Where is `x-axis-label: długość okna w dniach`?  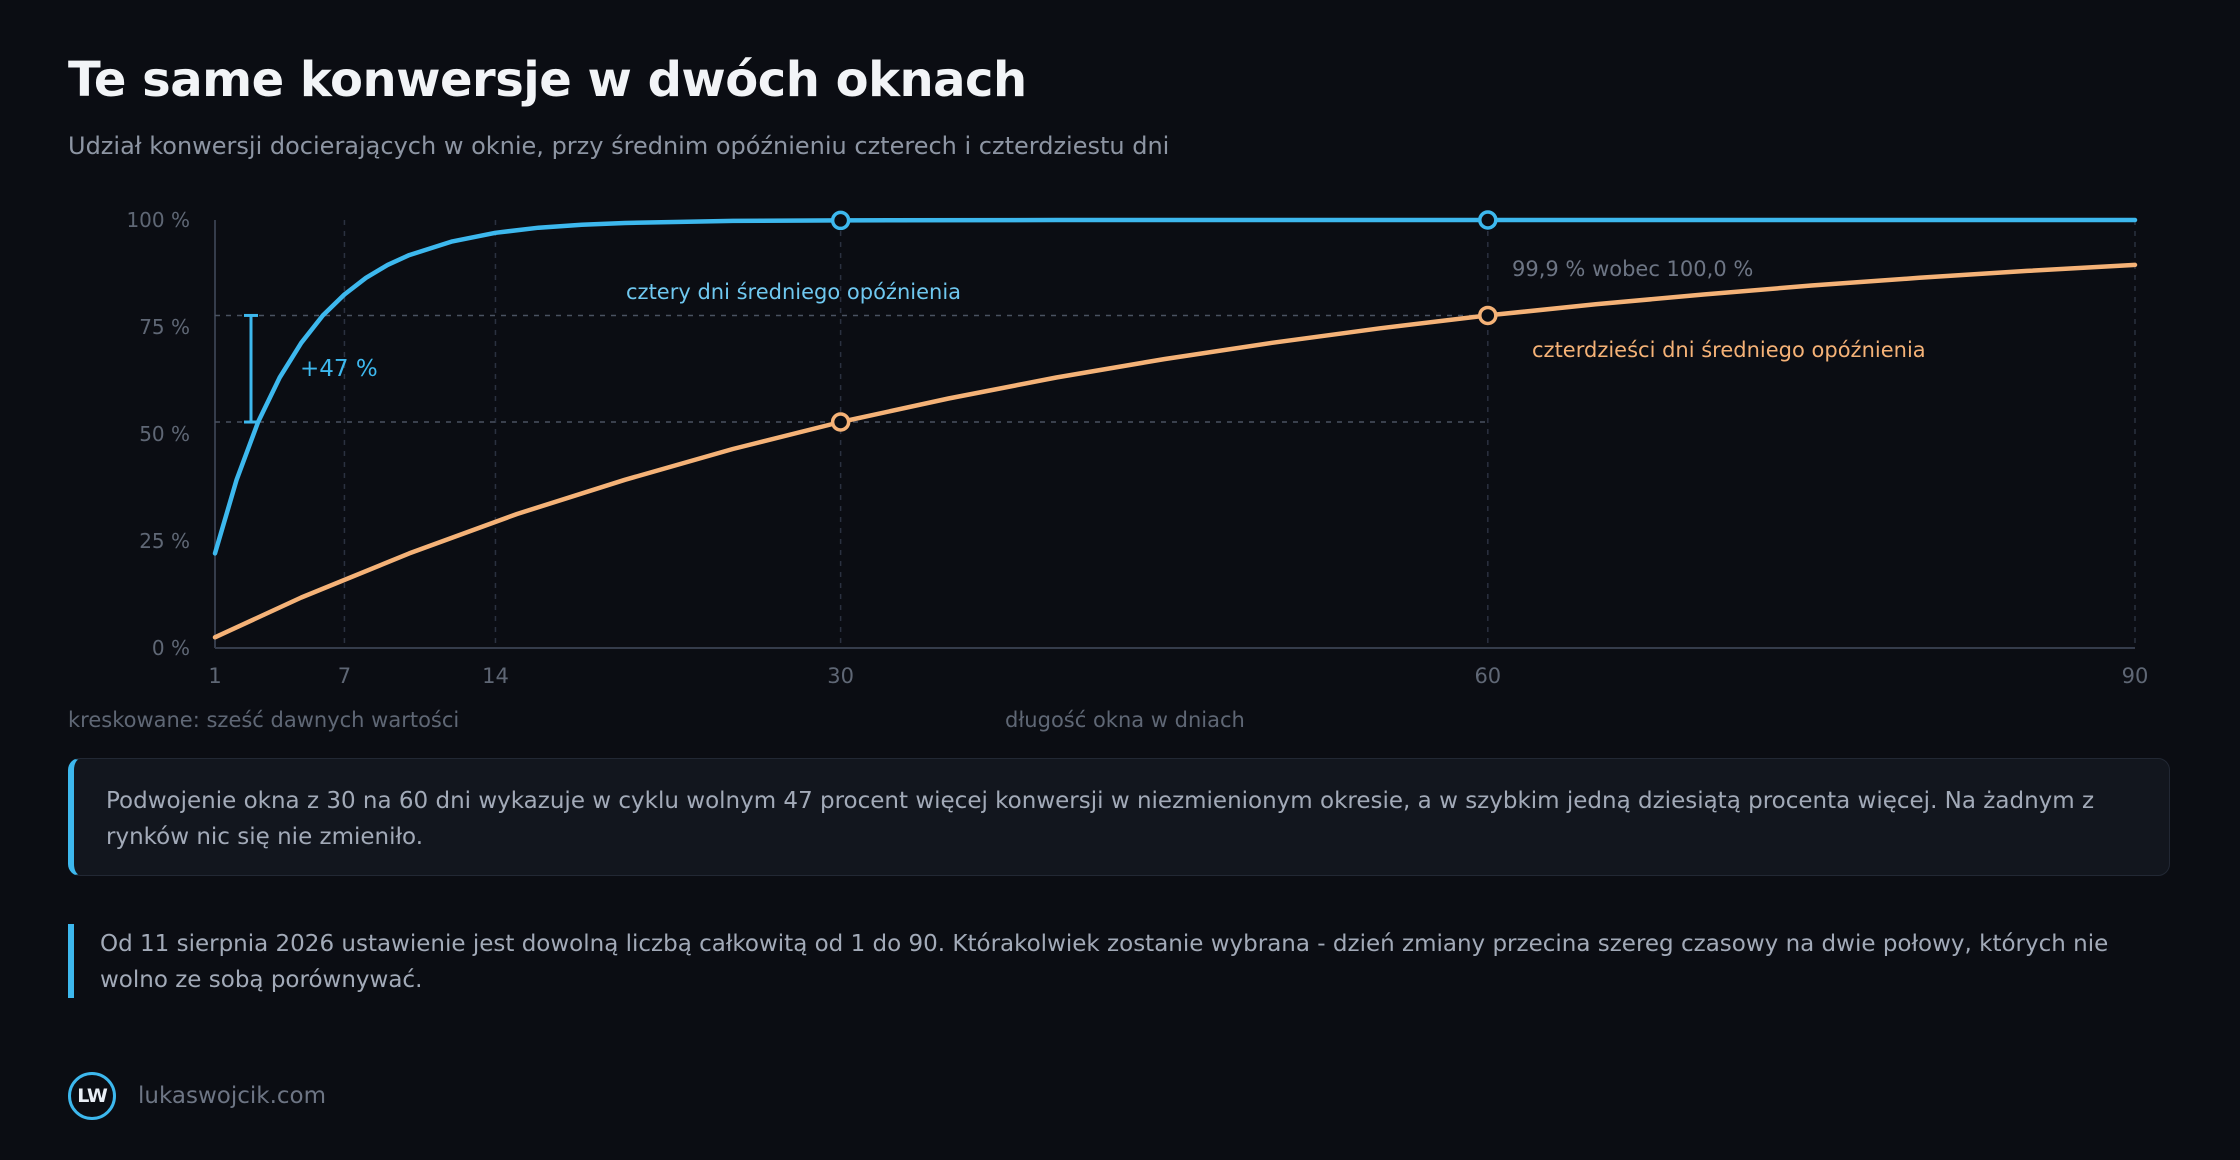 x-axis-label: długość okna w dniach is located at coordinates (1125, 720).